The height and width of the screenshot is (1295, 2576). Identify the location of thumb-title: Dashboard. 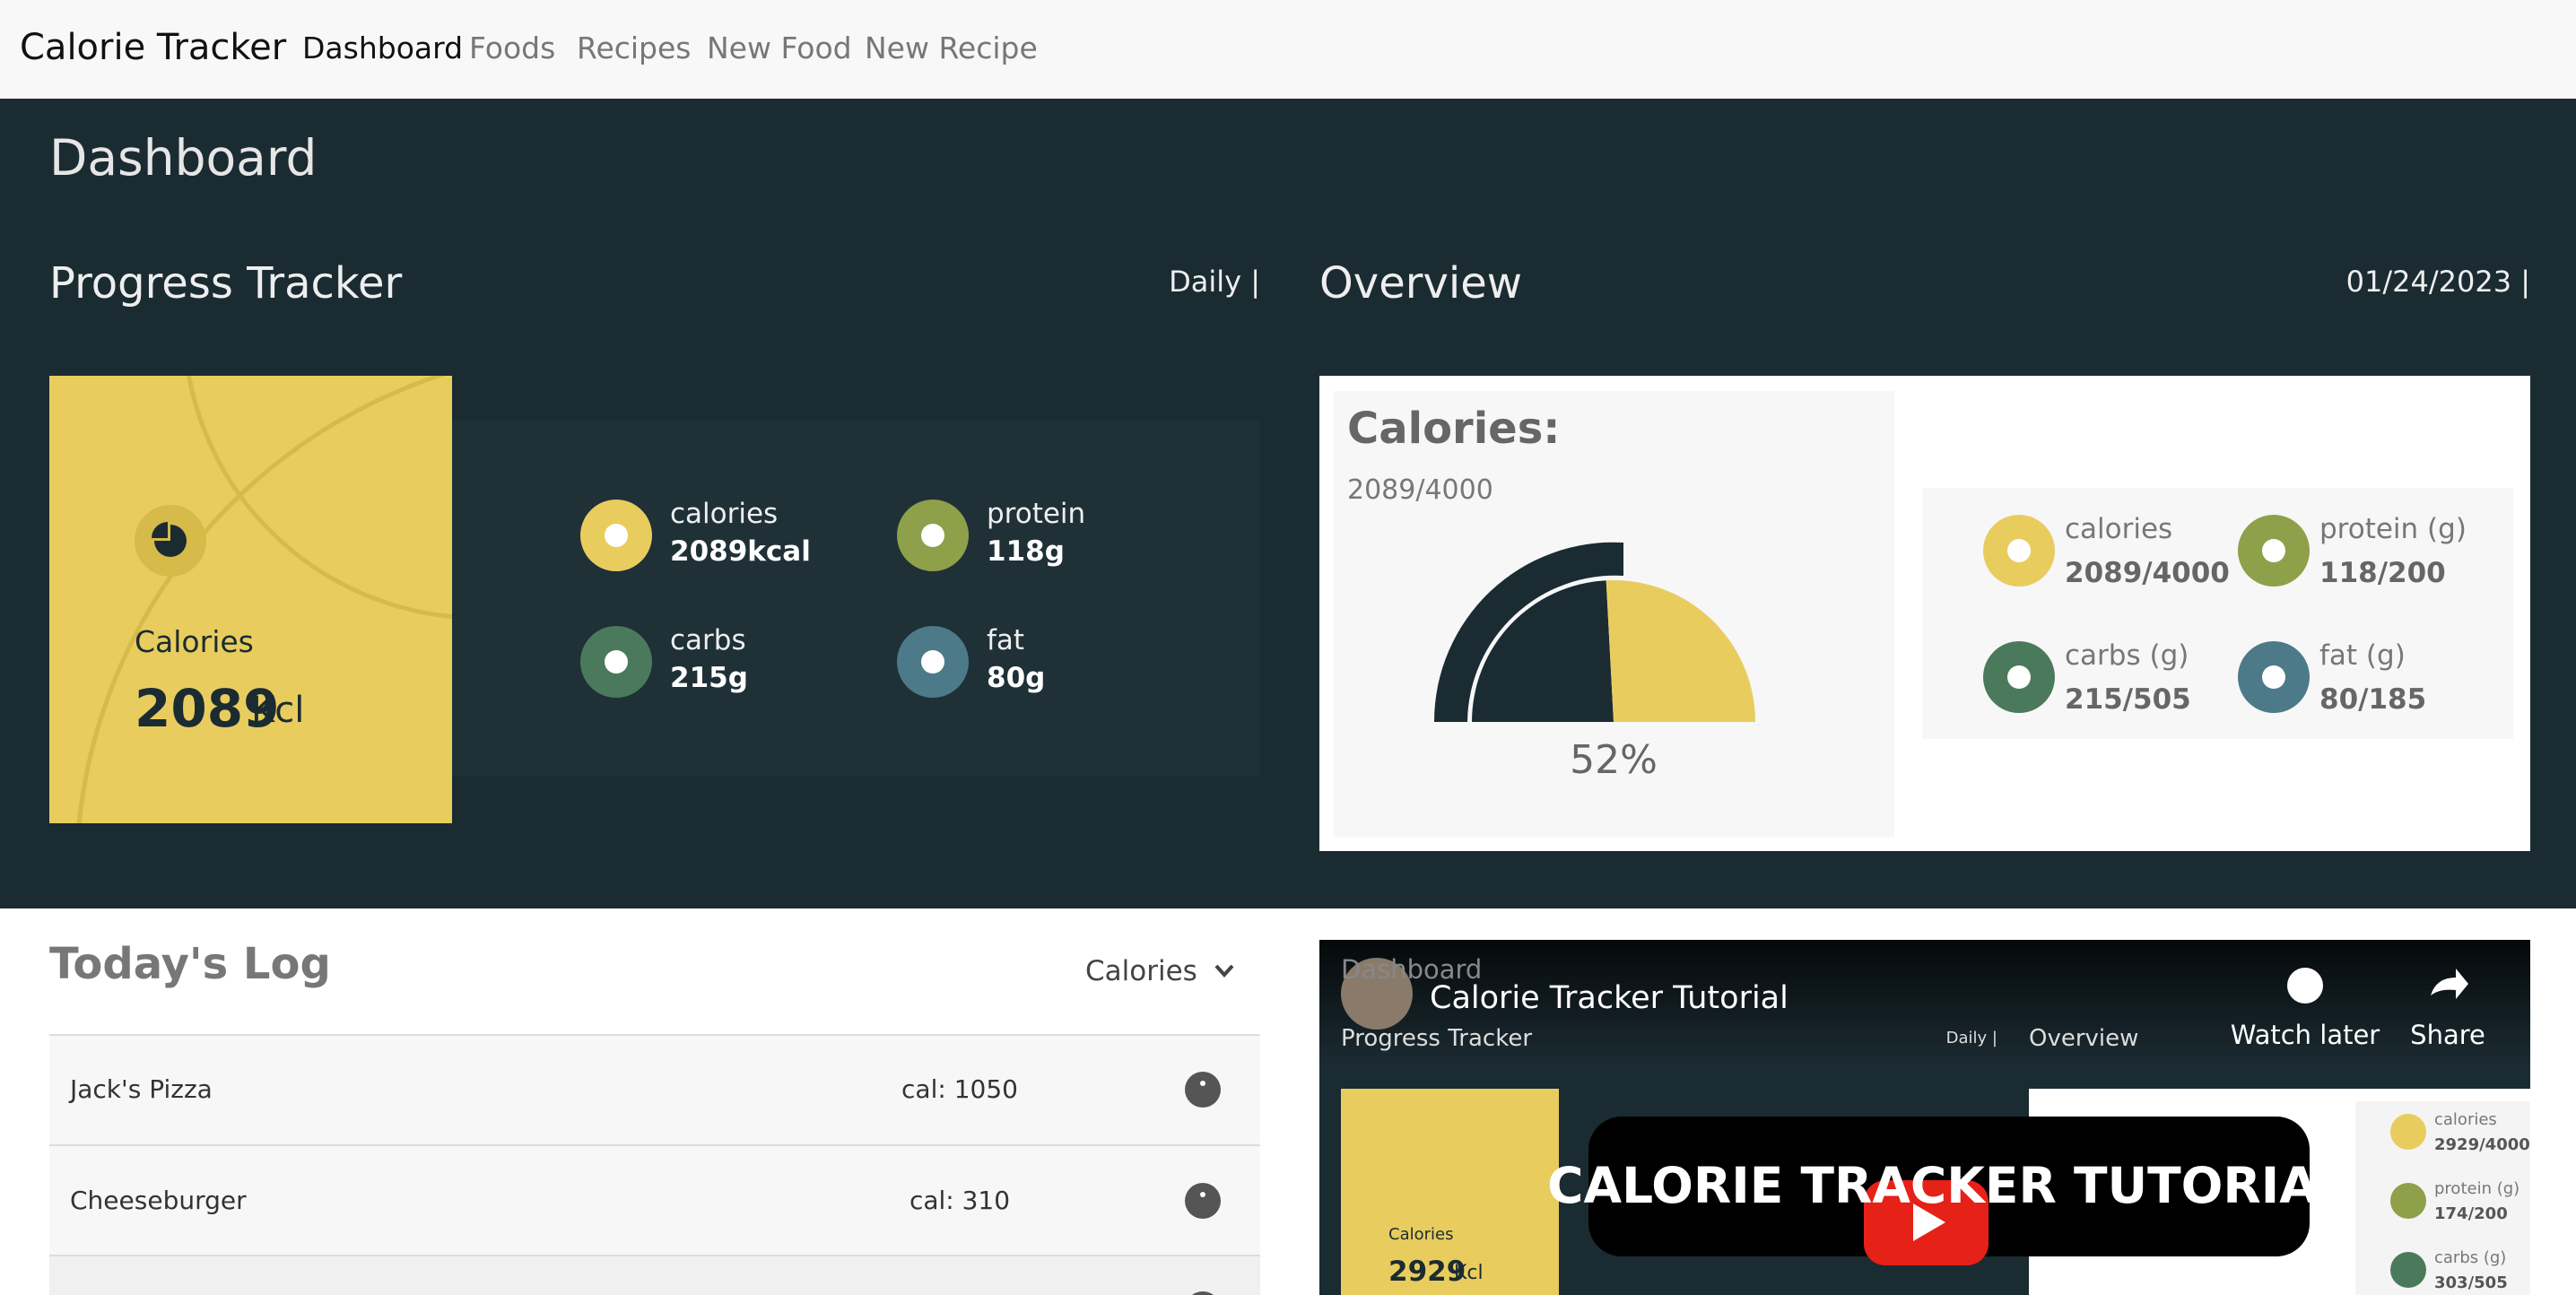
(1412, 969).